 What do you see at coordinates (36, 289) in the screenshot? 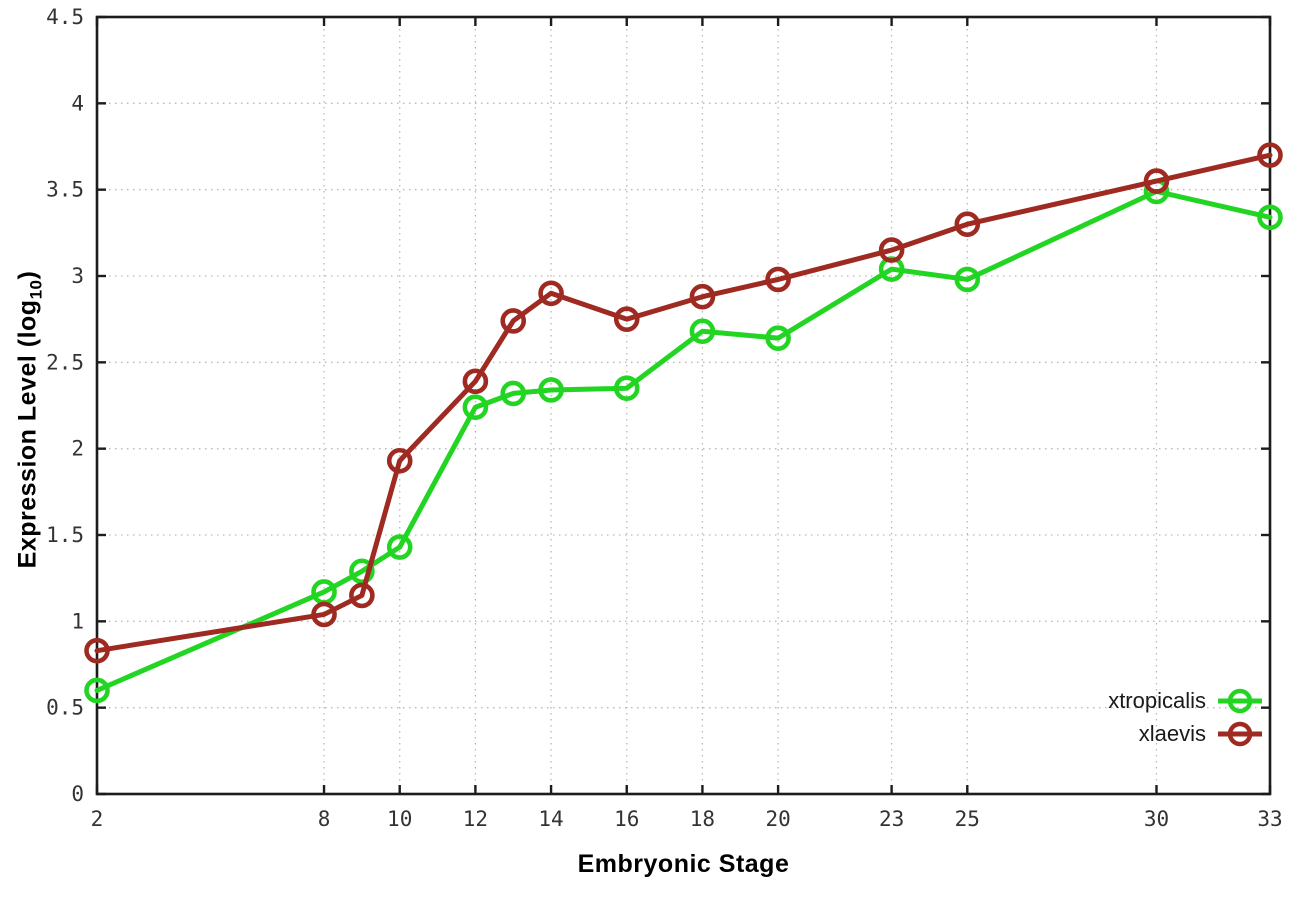
I see `y-axis-title-subscript: 10` at bounding box center [36, 289].